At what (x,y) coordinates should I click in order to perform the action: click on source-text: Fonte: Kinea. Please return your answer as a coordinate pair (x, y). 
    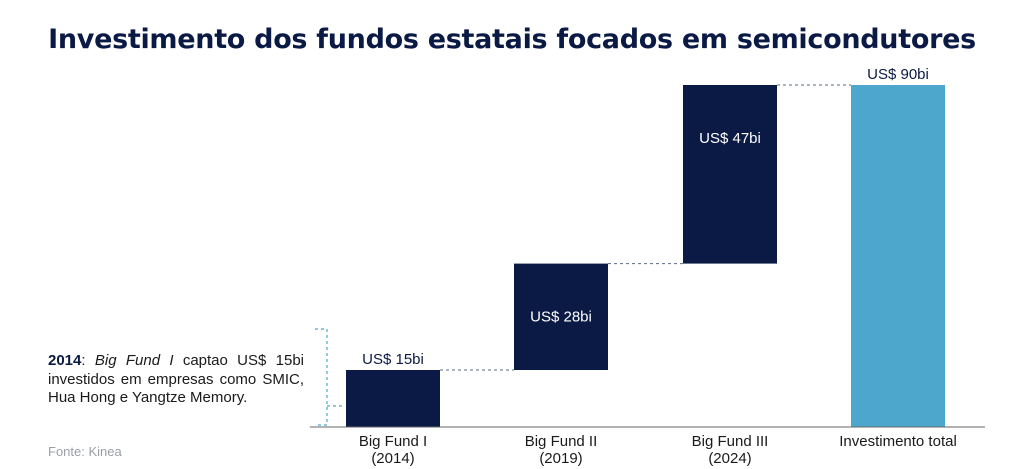
    Looking at the image, I should click on (85, 451).